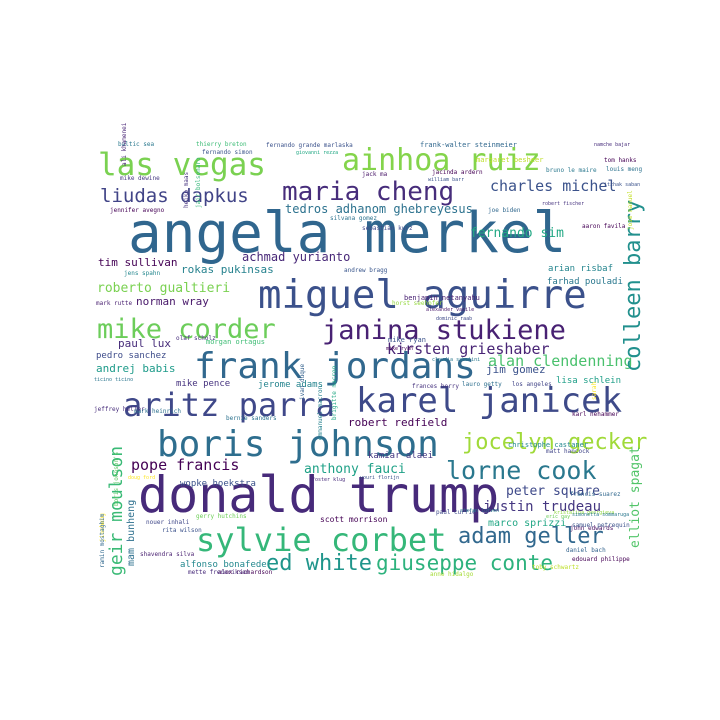 The width and height of the screenshot is (720, 720). Describe the element at coordinates (113, 380) in the screenshot. I see `word: ticino ticino` at that location.